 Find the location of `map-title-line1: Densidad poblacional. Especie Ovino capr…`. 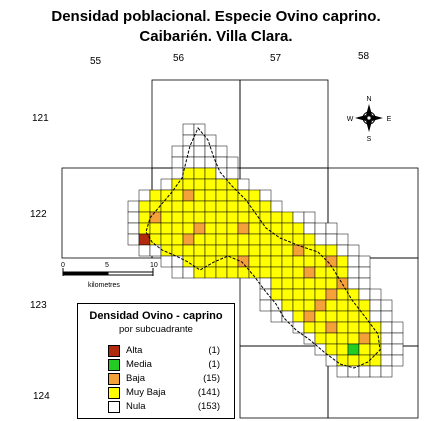

map-title-line1: Densidad poblacional. Especie Ovino capr… is located at coordinates (216, 16).